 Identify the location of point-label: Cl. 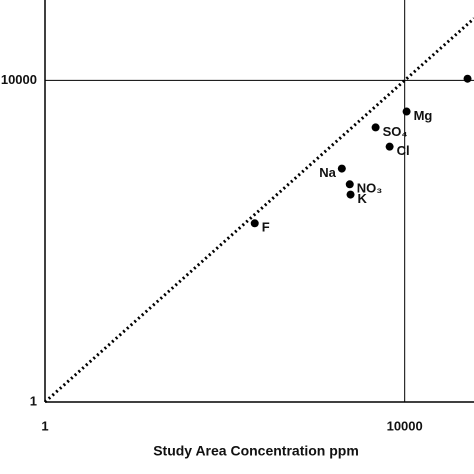
(403, 150).